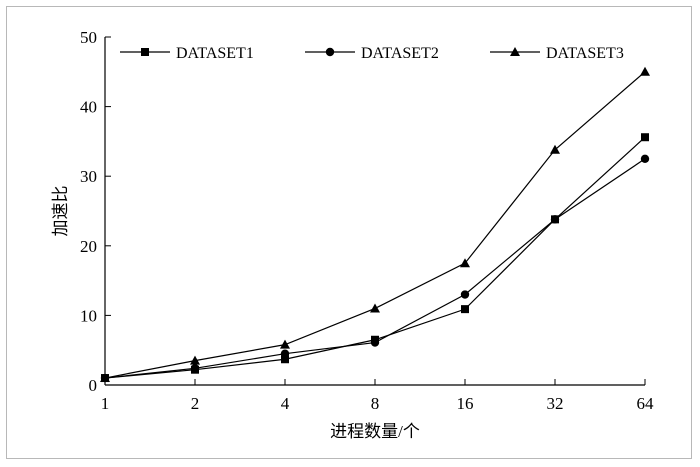  I want to click on x-tick-label: 2, so click(195, 403).